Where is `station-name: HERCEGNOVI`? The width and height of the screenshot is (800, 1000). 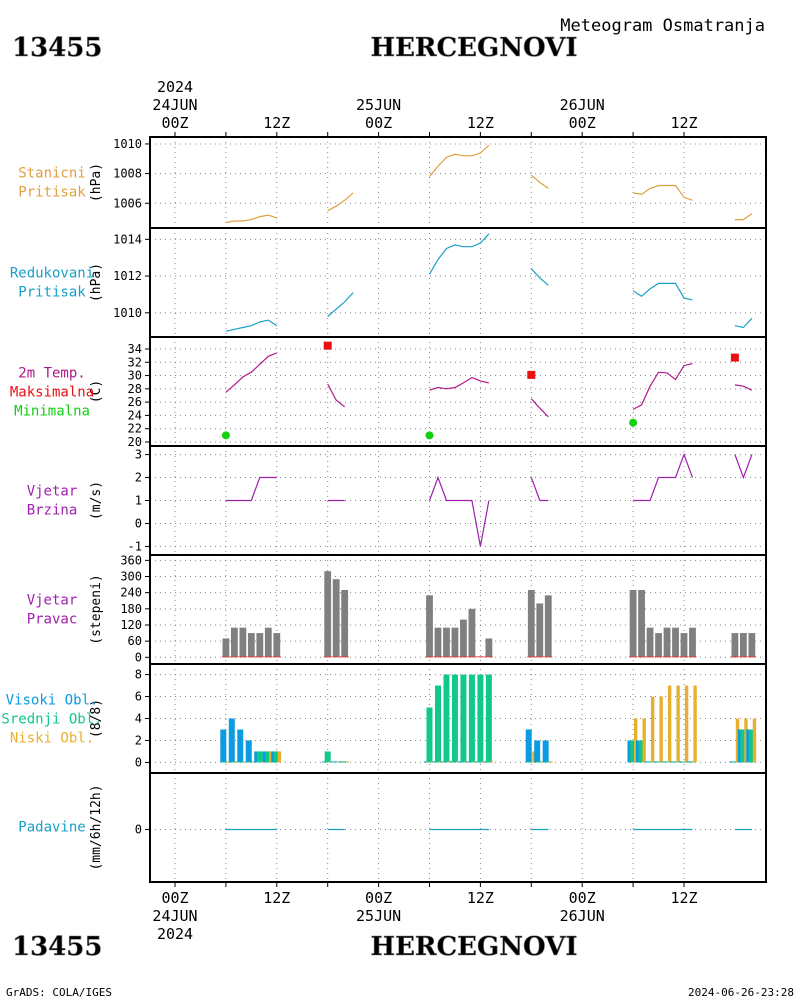
station-name: HERCEGNOVI is located at coordinates (474, 48).